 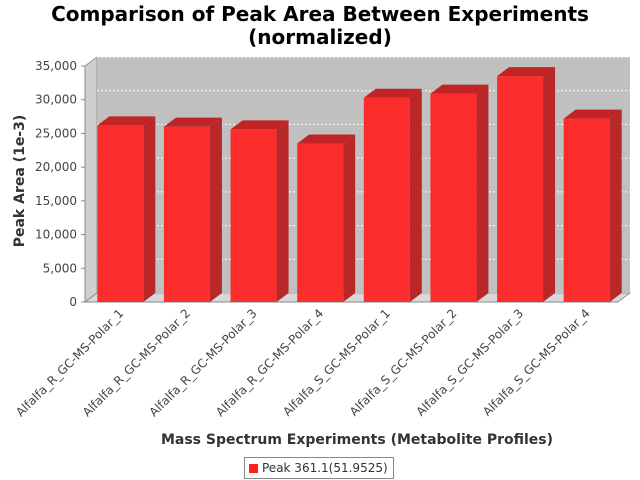 What do you see at coordinates (56, 66) in the screenshot?
I see `y-tick-label: 35,000` at bounding box center [56, 66].